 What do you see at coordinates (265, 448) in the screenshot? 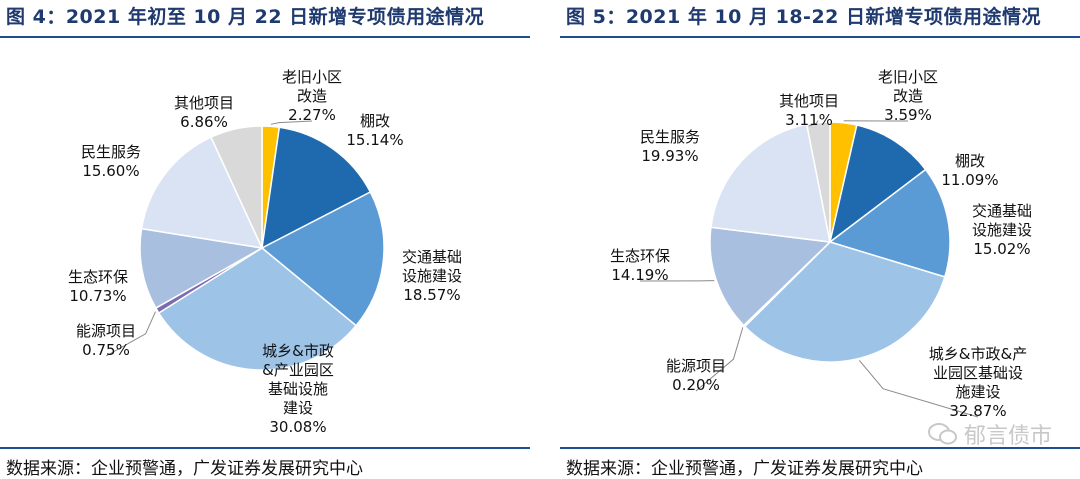
I see `source-rule` at bounding box center [265, 448].